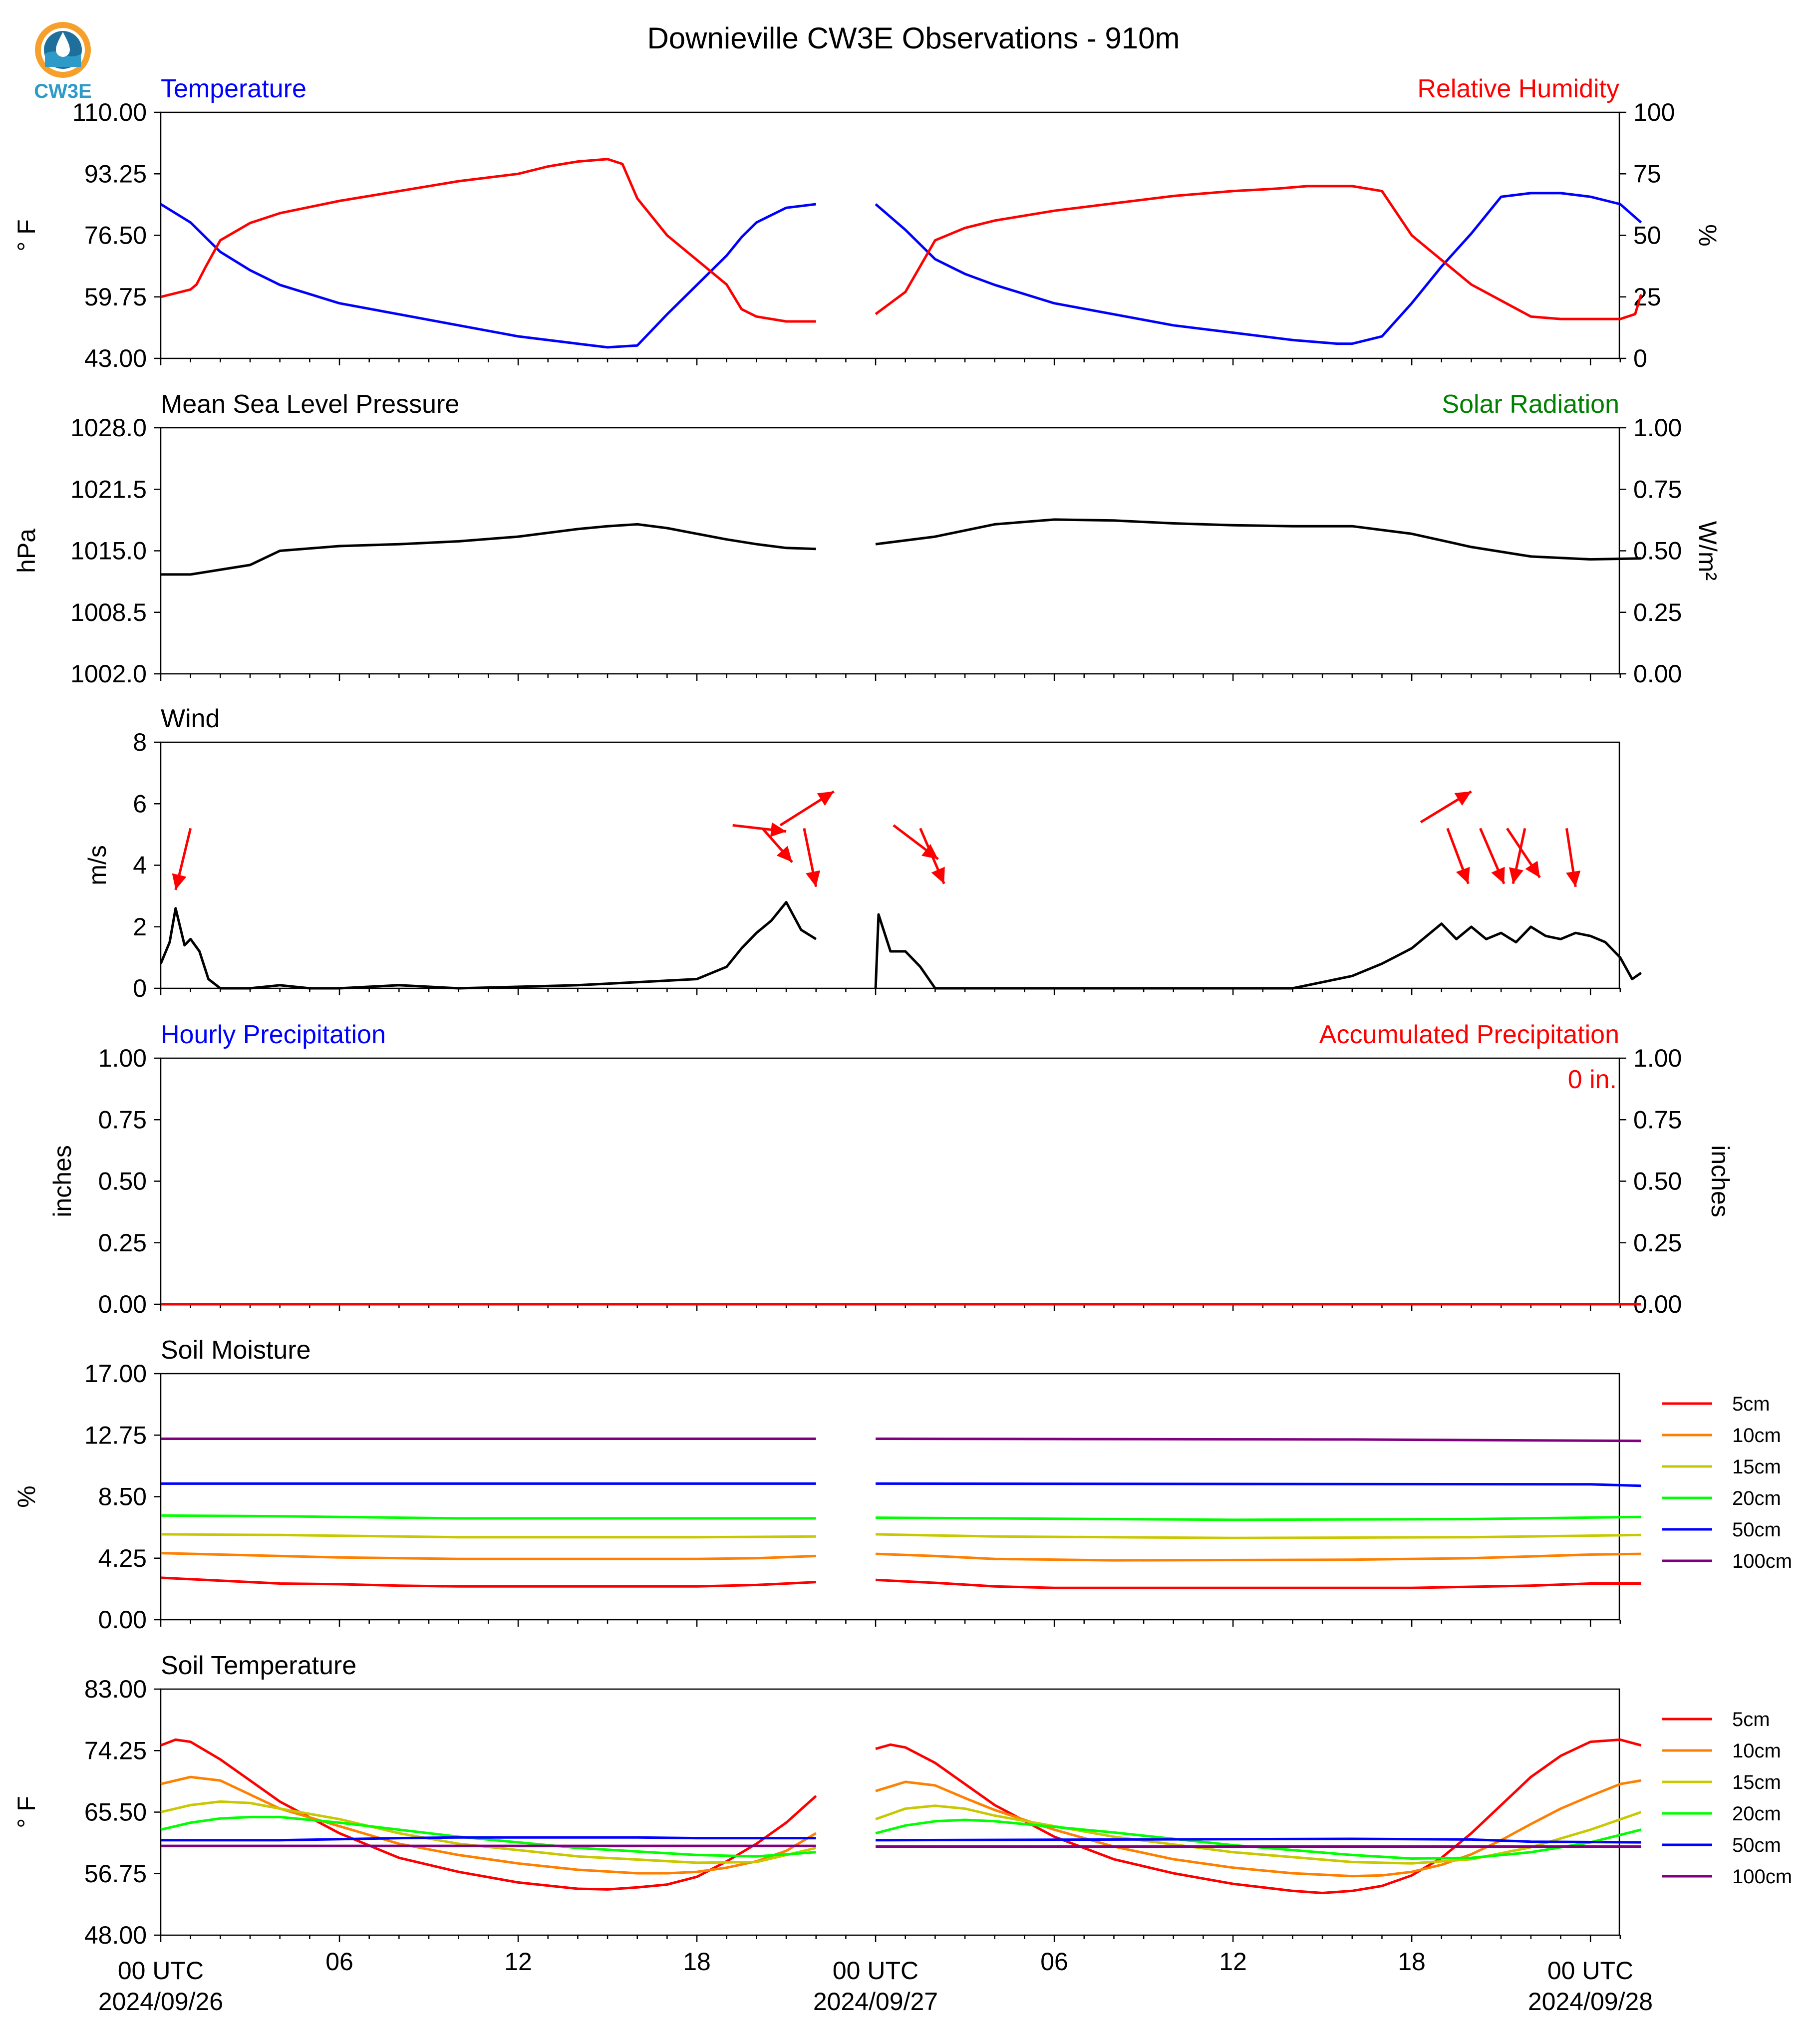 The image size is (1820, 2028). I want to click on y-tick-label: 1008.5, so click(108, 612).